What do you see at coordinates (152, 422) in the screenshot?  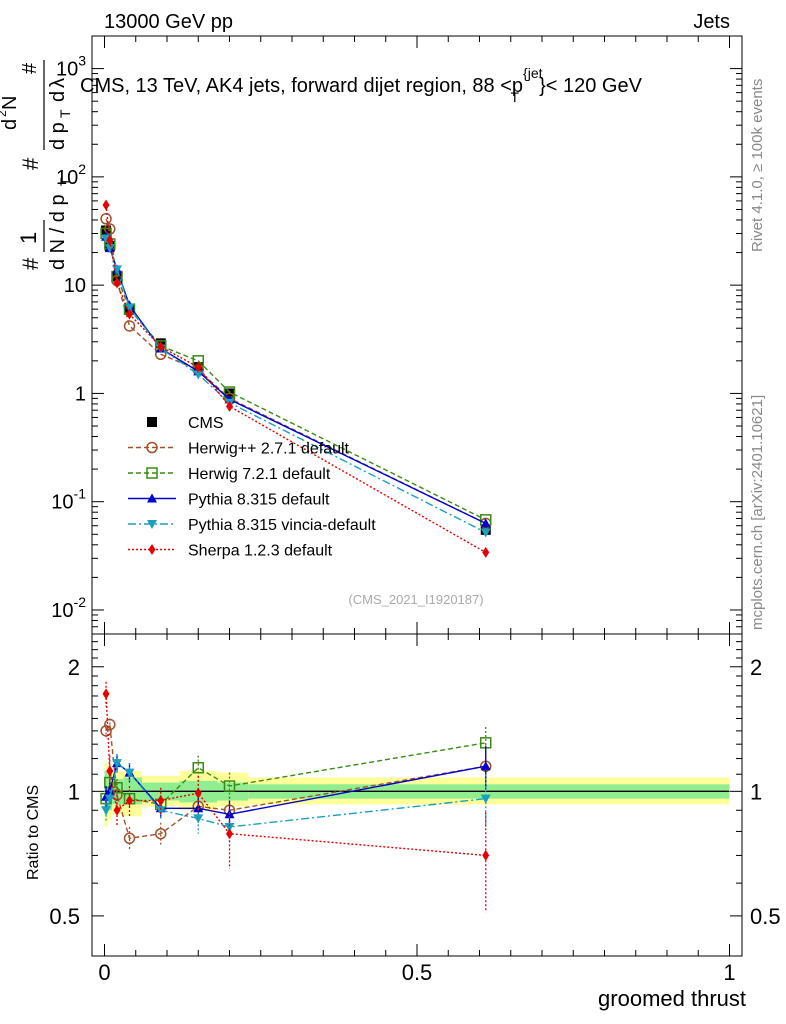 I see `legend-marker-cms` at bounding box center [152, 422].